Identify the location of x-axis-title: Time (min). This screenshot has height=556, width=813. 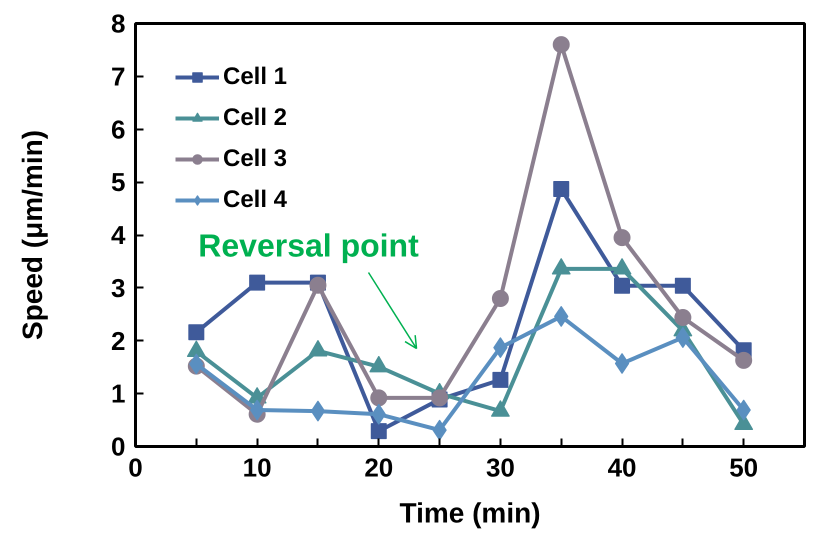
(470, 513).